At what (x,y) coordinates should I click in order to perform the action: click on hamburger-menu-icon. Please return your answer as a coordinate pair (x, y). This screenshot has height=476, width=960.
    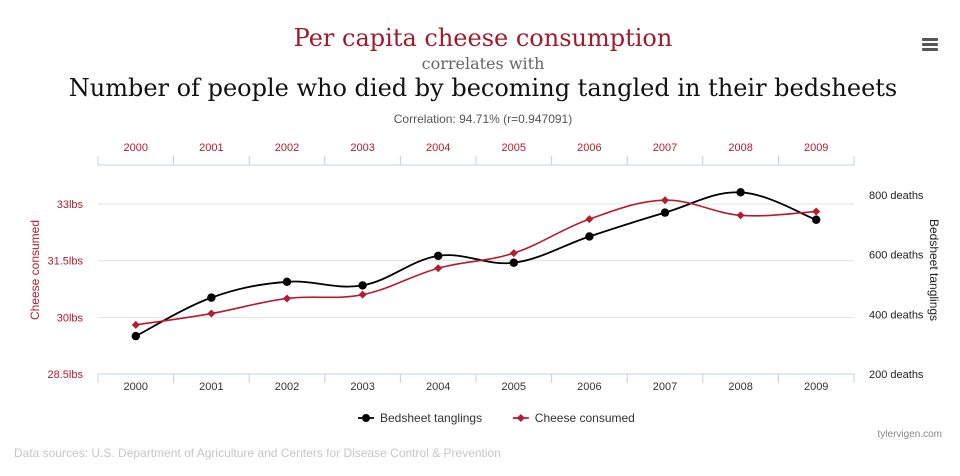
    Looking at the image, I should click on (930, 45).